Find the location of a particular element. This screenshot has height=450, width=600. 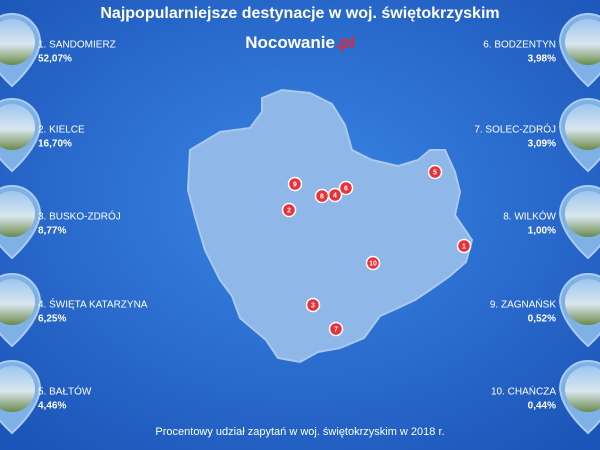

marker-number: 8 is located at coordinates (322, 196).